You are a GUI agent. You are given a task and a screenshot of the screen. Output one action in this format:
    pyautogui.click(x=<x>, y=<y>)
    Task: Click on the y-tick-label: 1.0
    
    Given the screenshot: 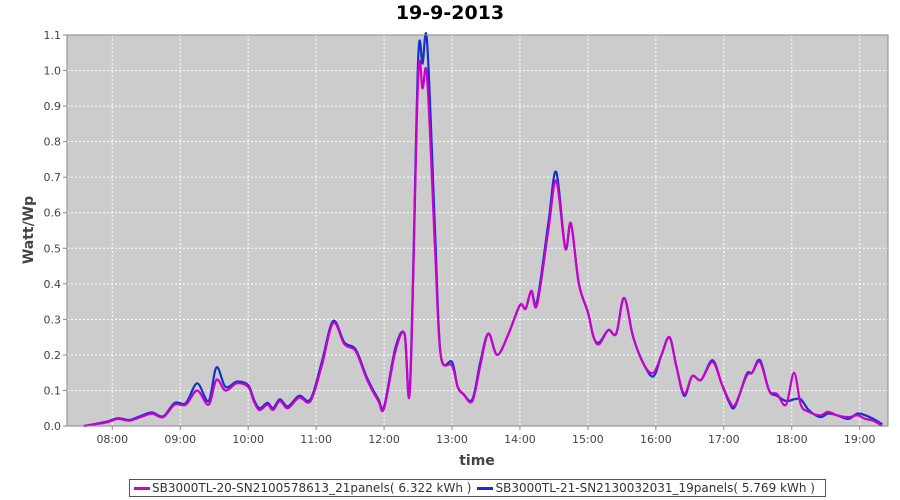 What is the action you would take?
    pyautogui.click(x=53, y=71)
    